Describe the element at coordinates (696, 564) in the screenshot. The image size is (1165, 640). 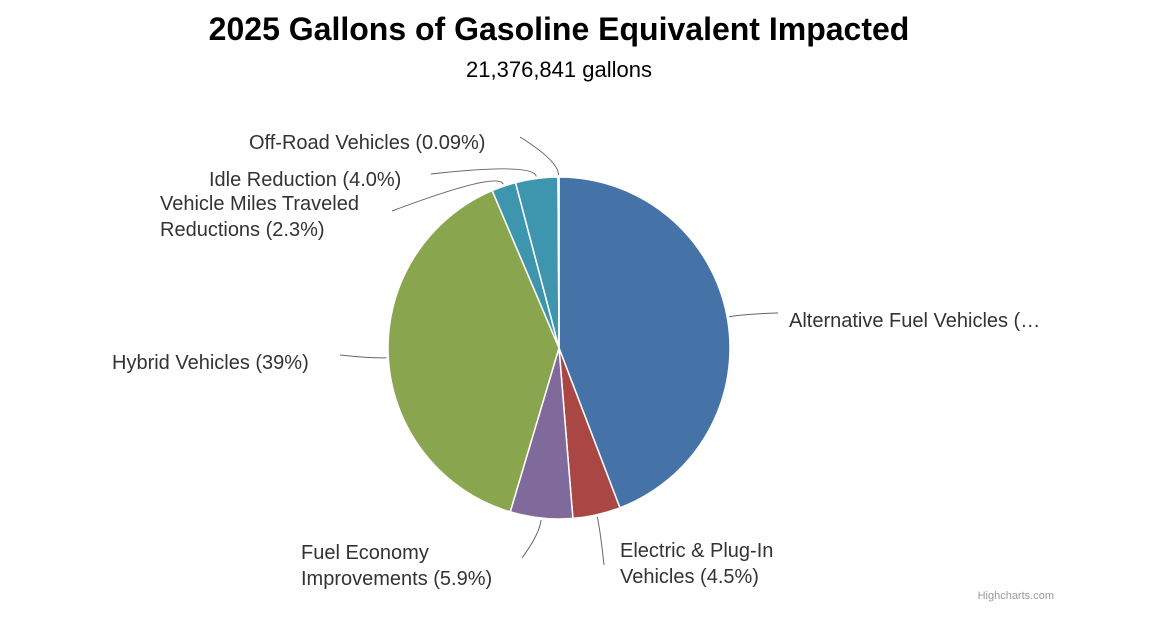
I see `slice-label-1: Electric & Plug-In Vehicles (4.5%)` at that location.